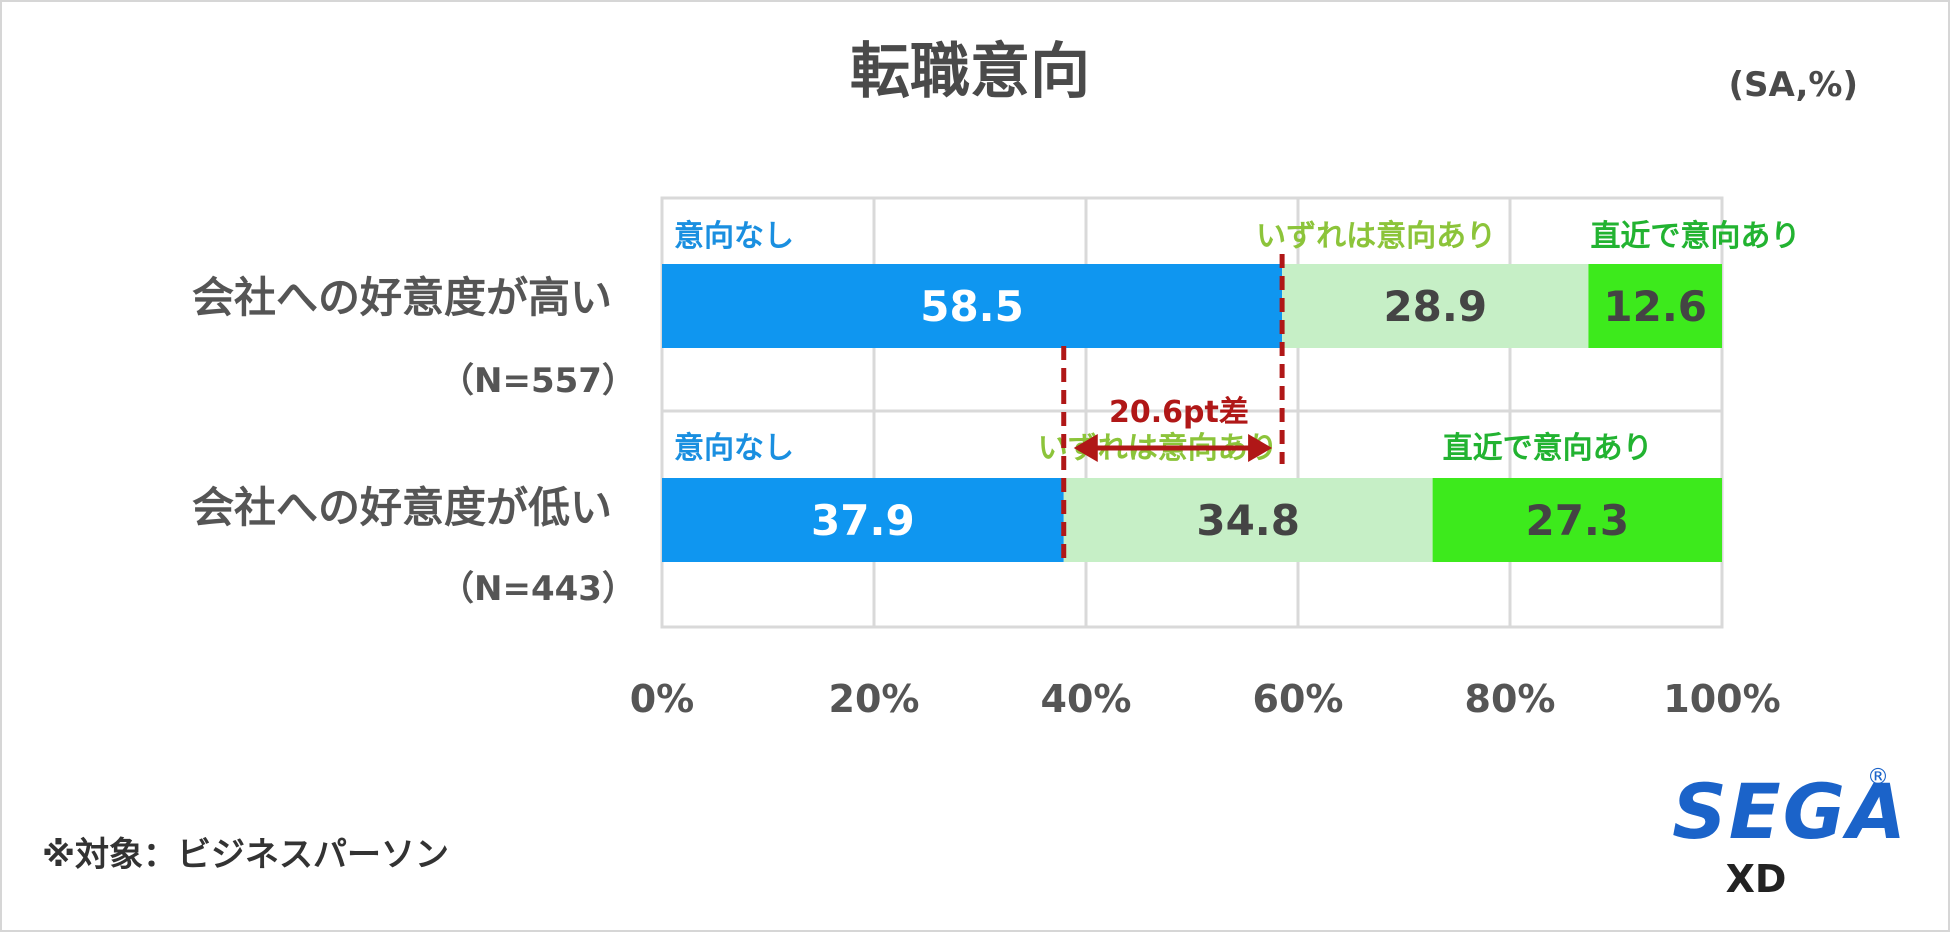  Describe the element at coordinates (1086, 699) in the screenshot. I see `x-tick-label: 40%` at that location.